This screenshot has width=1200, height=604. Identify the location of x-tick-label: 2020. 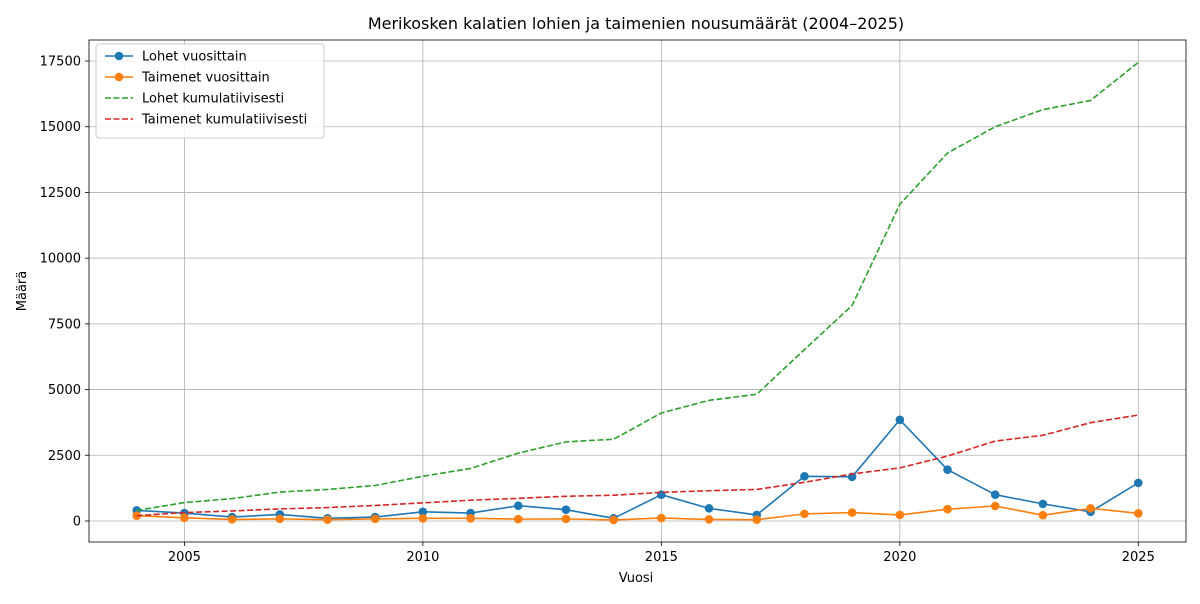
(899, 557).